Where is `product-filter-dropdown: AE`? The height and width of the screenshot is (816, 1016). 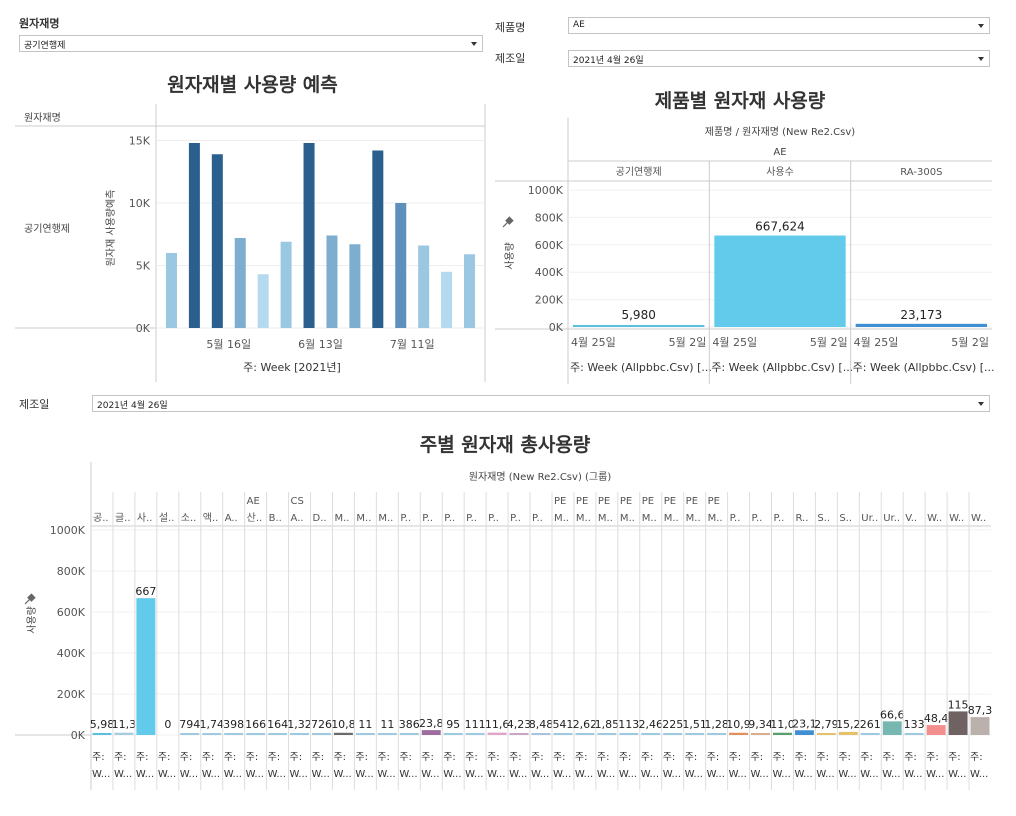
product-filter-dropdown: AE is located at coordinates (779, 25).